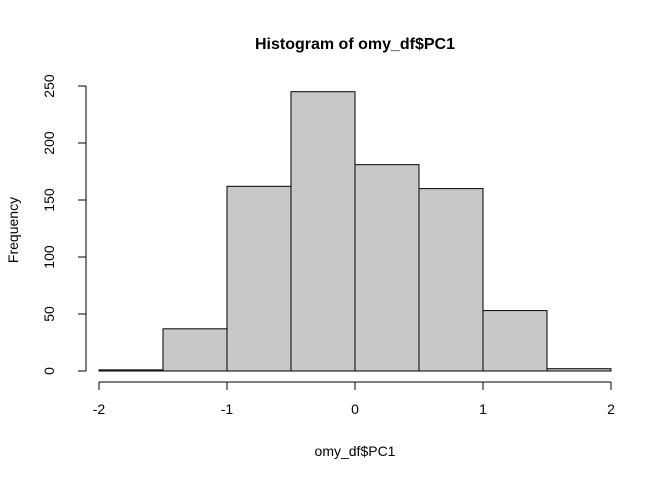 This screenshot has width=672, height=480. I want to click on y-axis-label: Frequency, so click(13, 230).